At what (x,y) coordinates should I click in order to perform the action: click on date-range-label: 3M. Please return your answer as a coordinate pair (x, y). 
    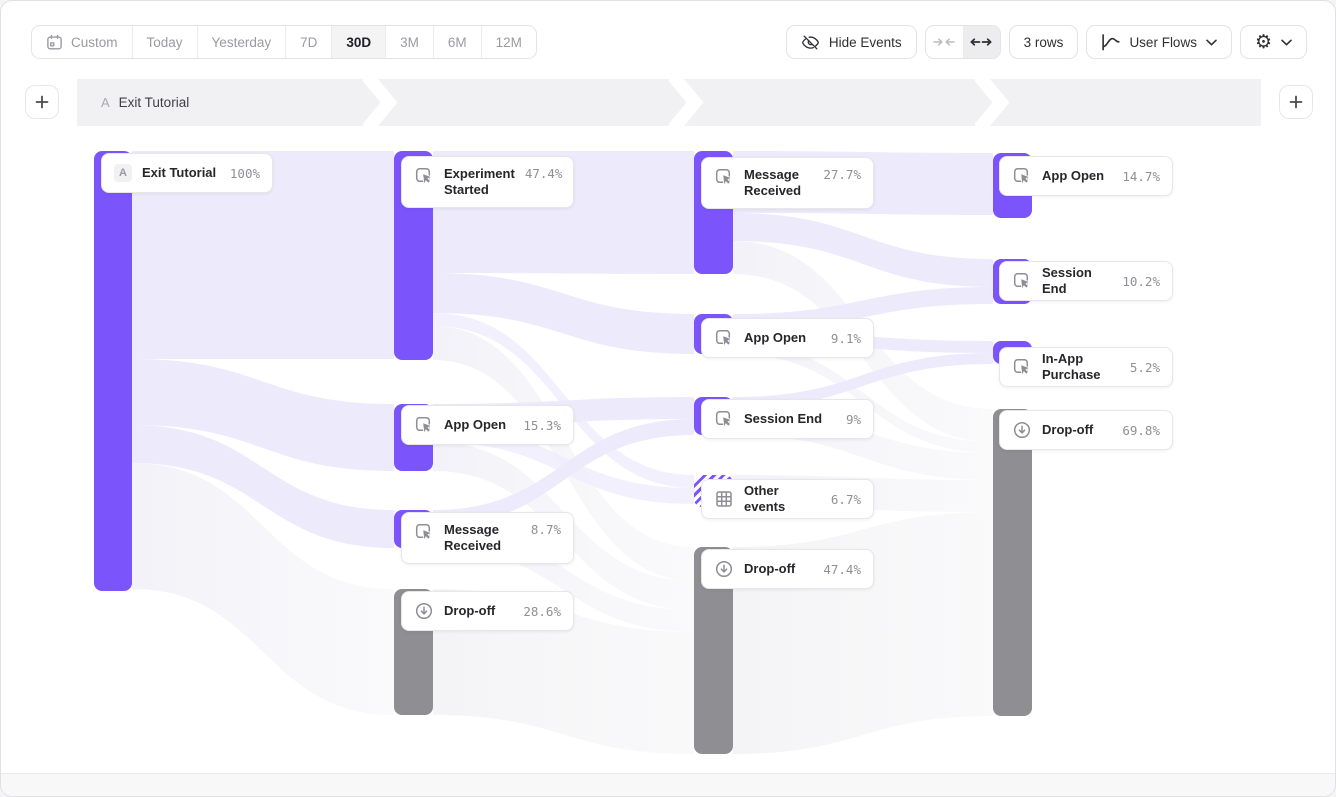
    Looking at the image, I should click on (409, 42).